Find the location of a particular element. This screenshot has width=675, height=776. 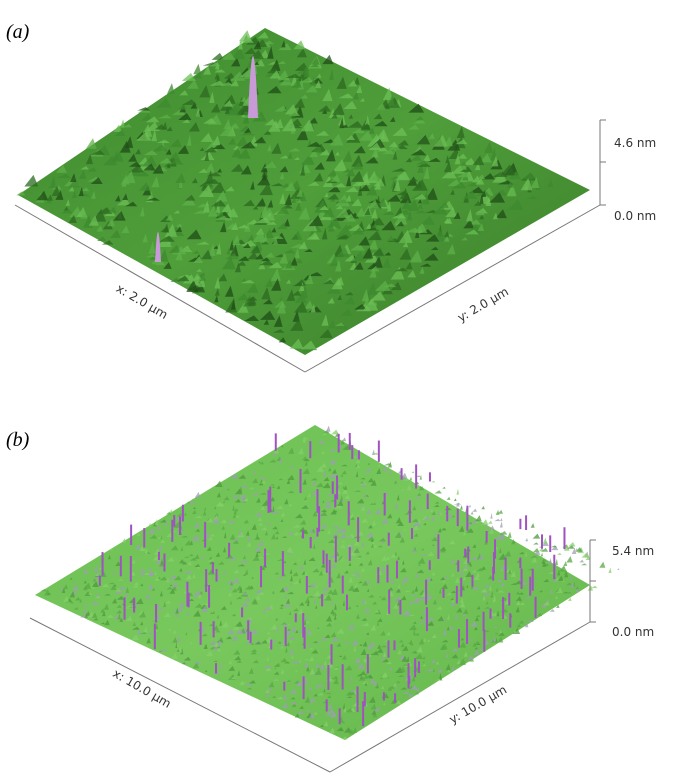

x-axis-label: x: 10.0 µm is located at coordinates (141, 688).